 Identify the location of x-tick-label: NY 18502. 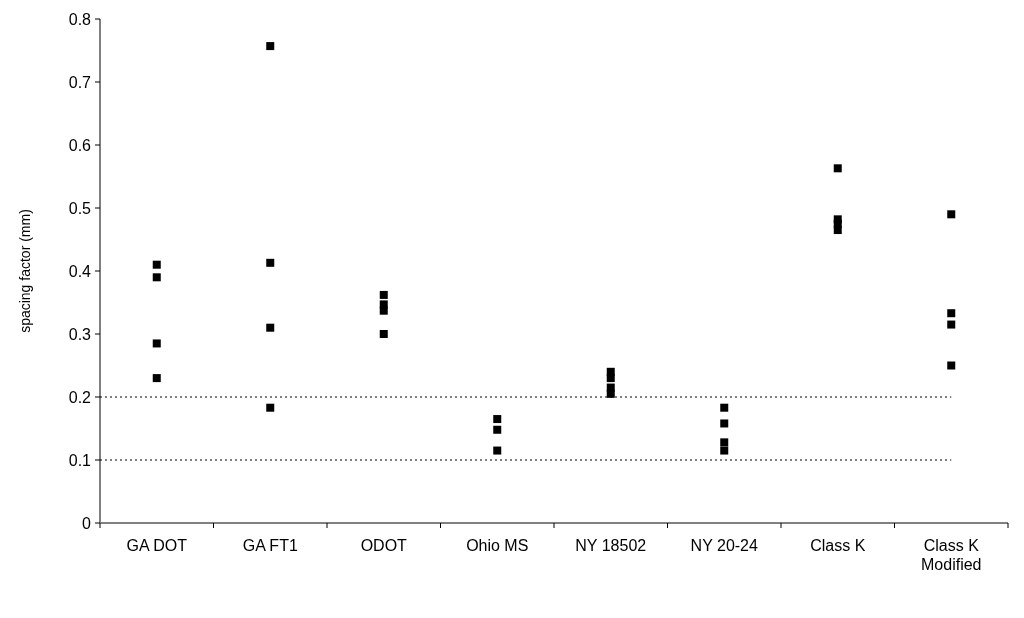
(611, 545).